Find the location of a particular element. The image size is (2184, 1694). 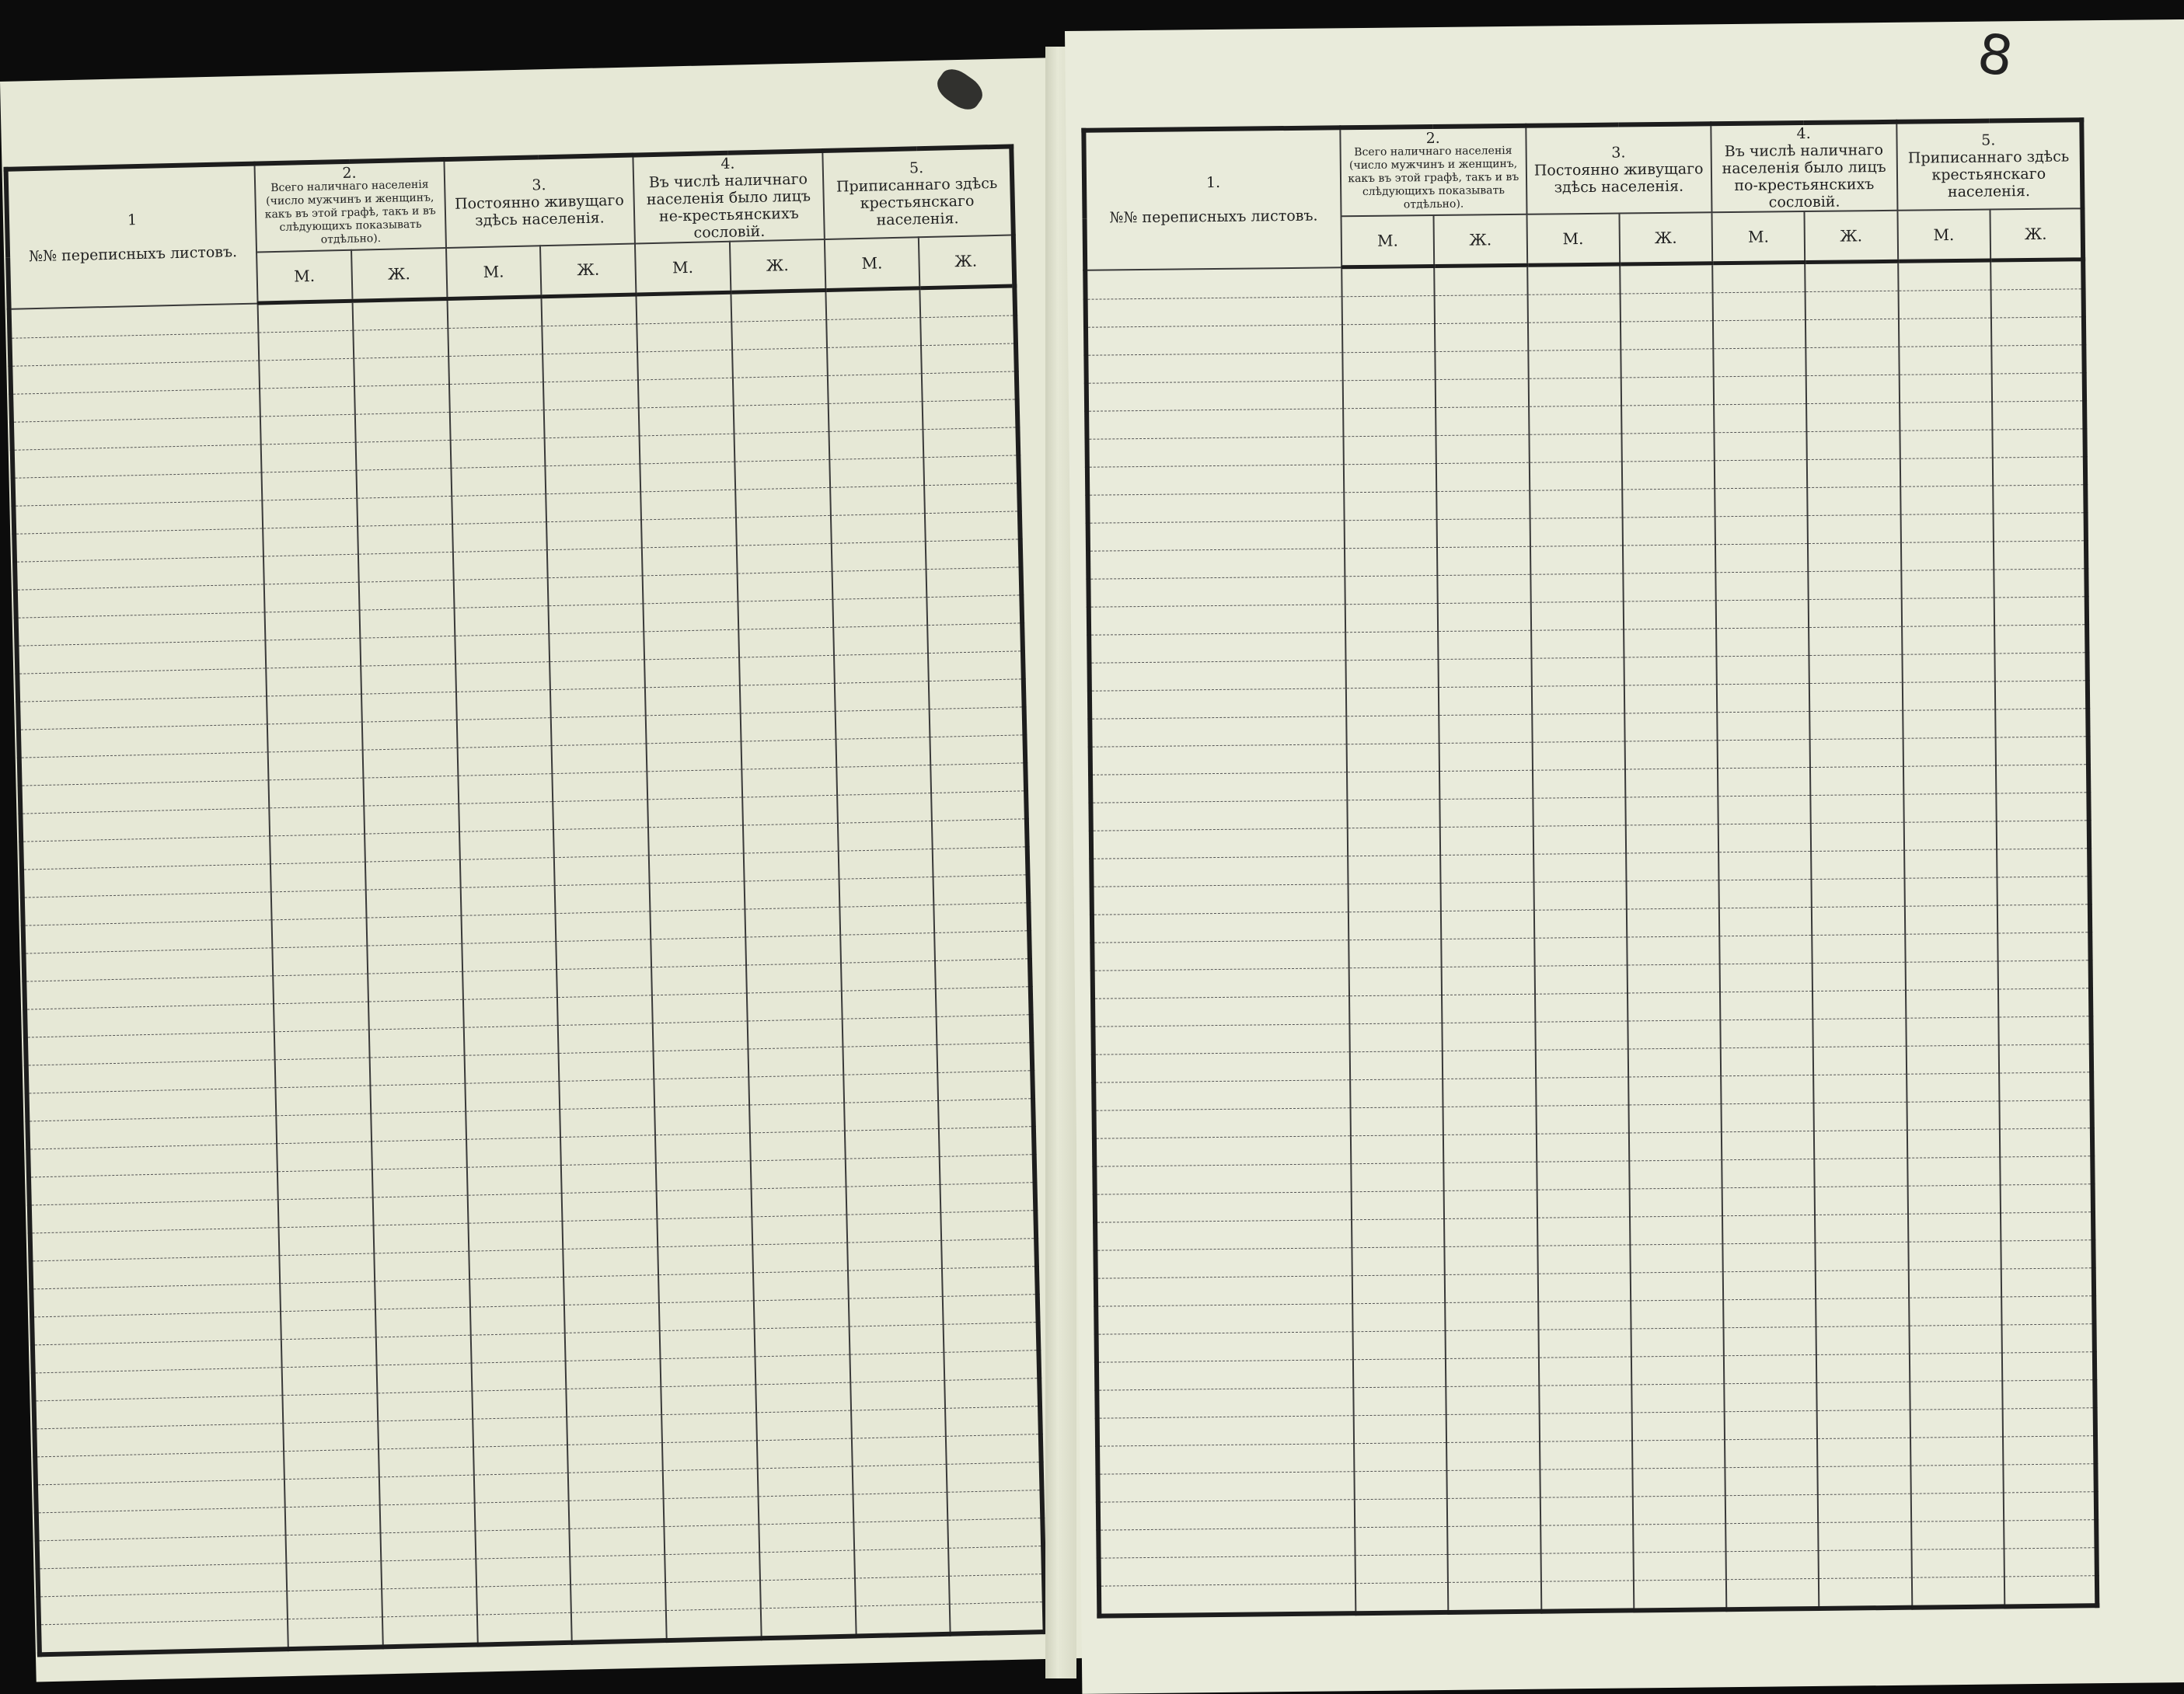

female-subheader: Ж. is located at coordinates (967, 261).